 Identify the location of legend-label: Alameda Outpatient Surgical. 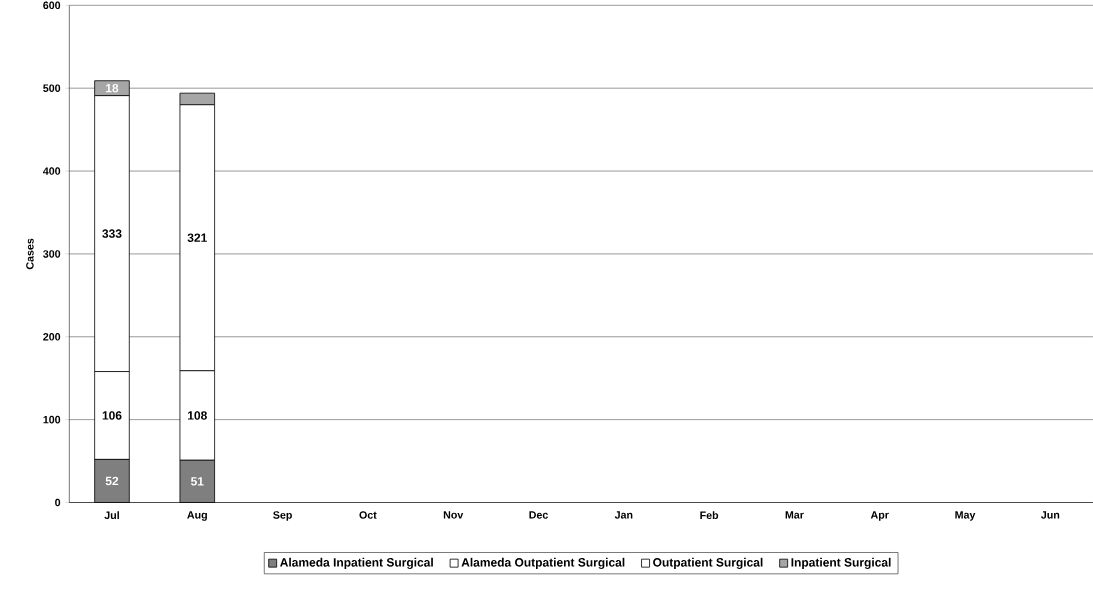
(543, 563).